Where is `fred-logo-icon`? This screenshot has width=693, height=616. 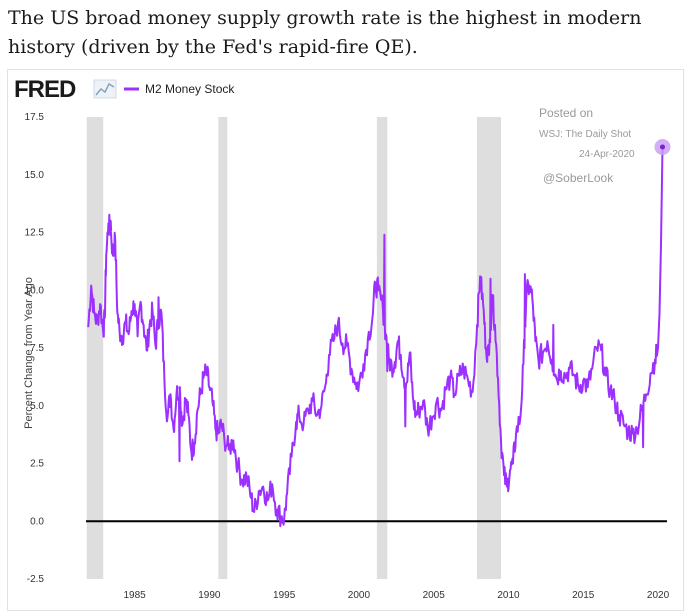
fred-logo-icon is located at coordinates (105, 89).